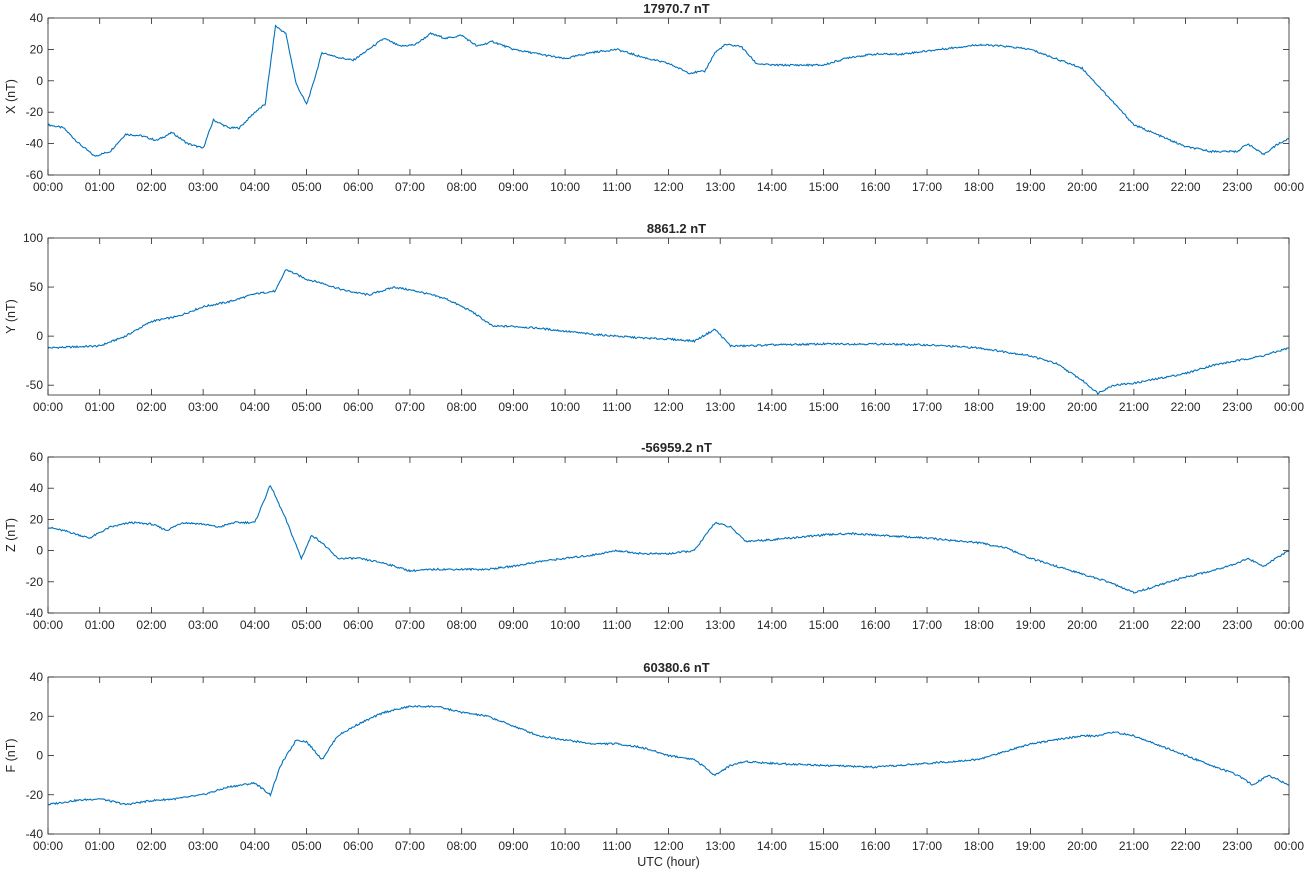 The height and width of the screenshot is (872, 1312). I want to click on y-axis-label: Y (nT), so click(11, 316).